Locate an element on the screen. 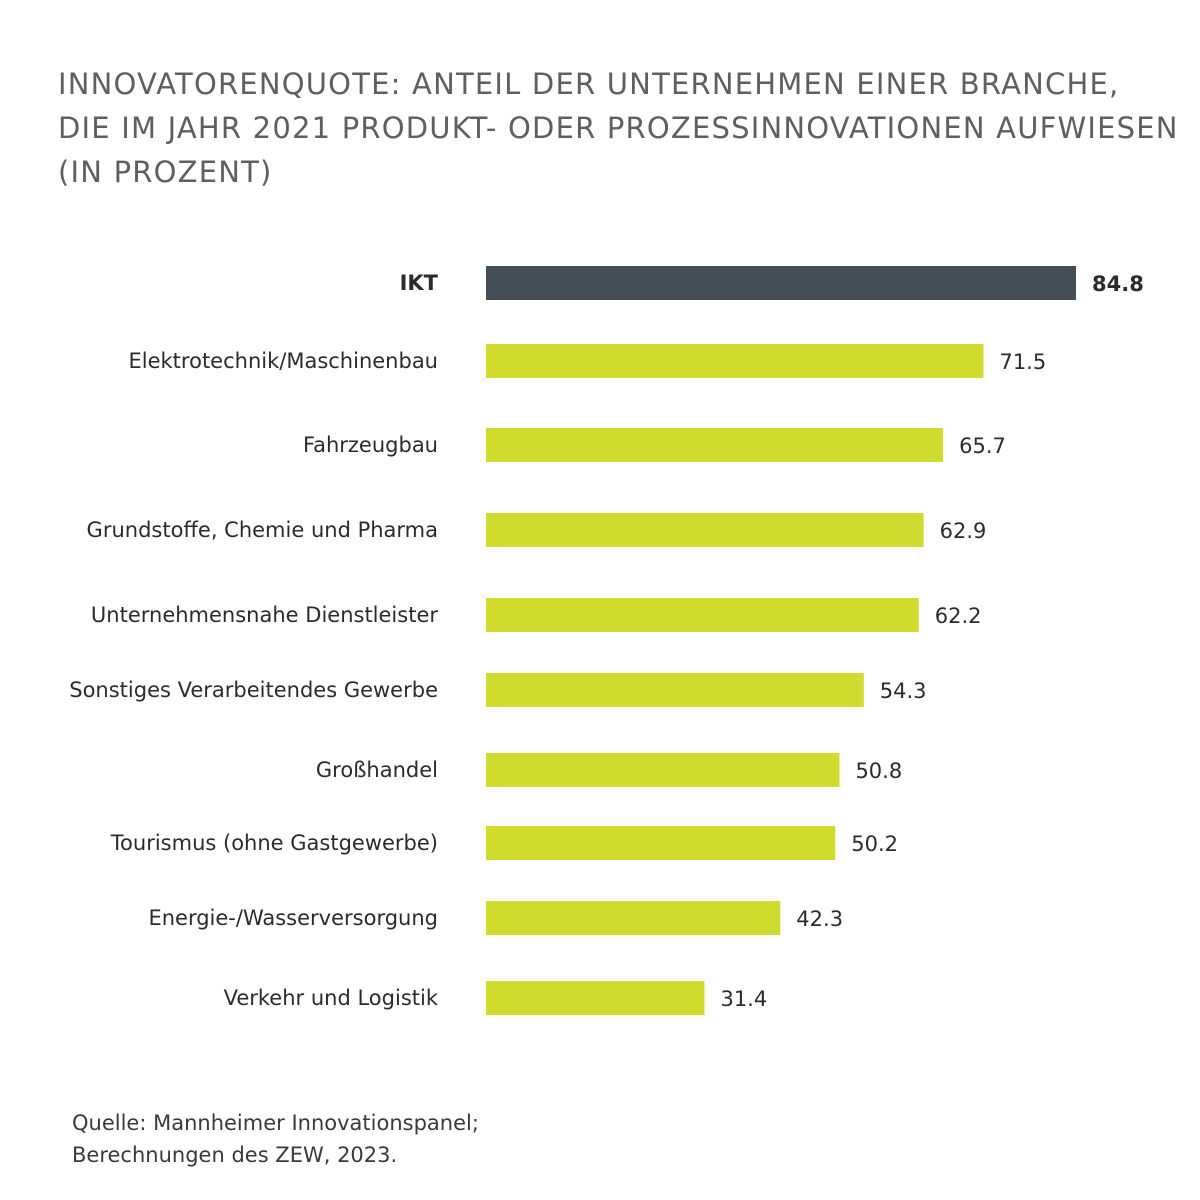 Image resolution: width=1200 pixels, height=1200 pixels. value-label: 84.8 is located at coordinates (1118, 284).